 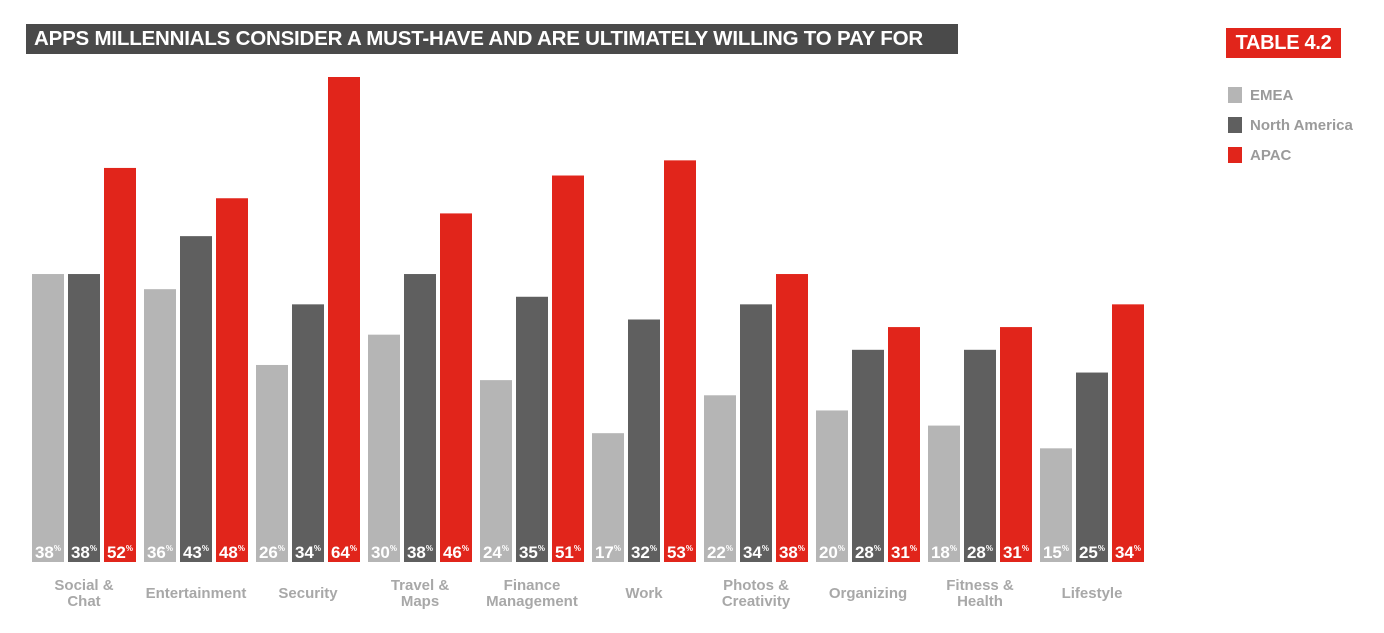 I want to click on table-badge: TABLE 4.2, so click(x=1283, y=43).